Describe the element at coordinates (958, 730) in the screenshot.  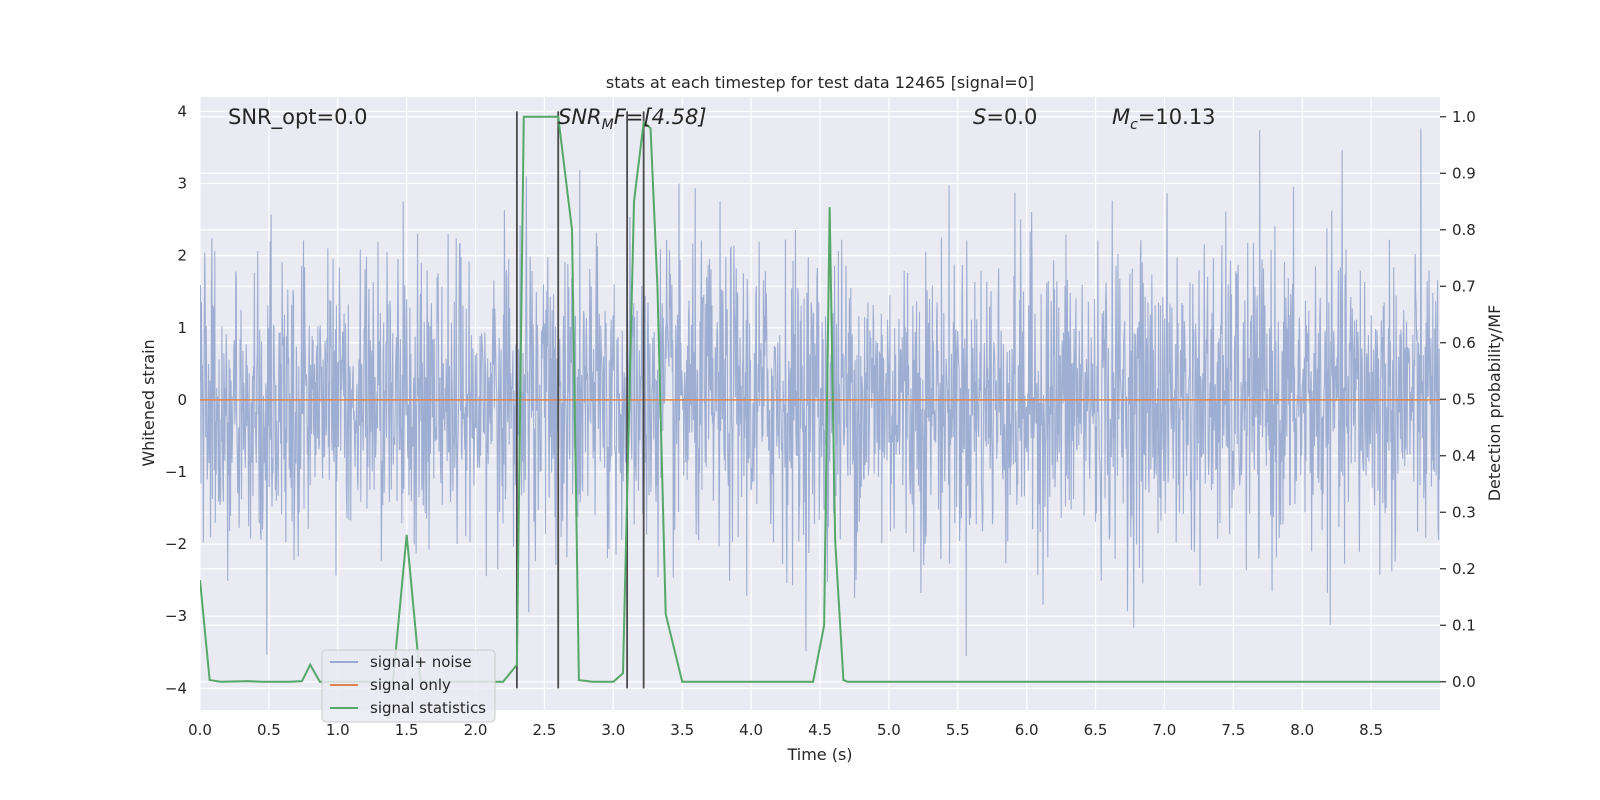
I see `x-tick-label-11: 5.5` at that location.